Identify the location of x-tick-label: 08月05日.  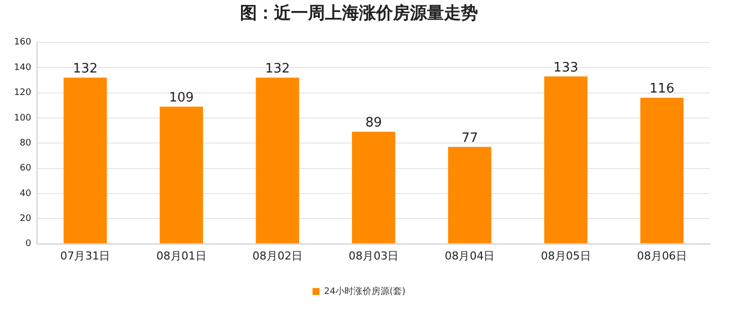
(565, 255).